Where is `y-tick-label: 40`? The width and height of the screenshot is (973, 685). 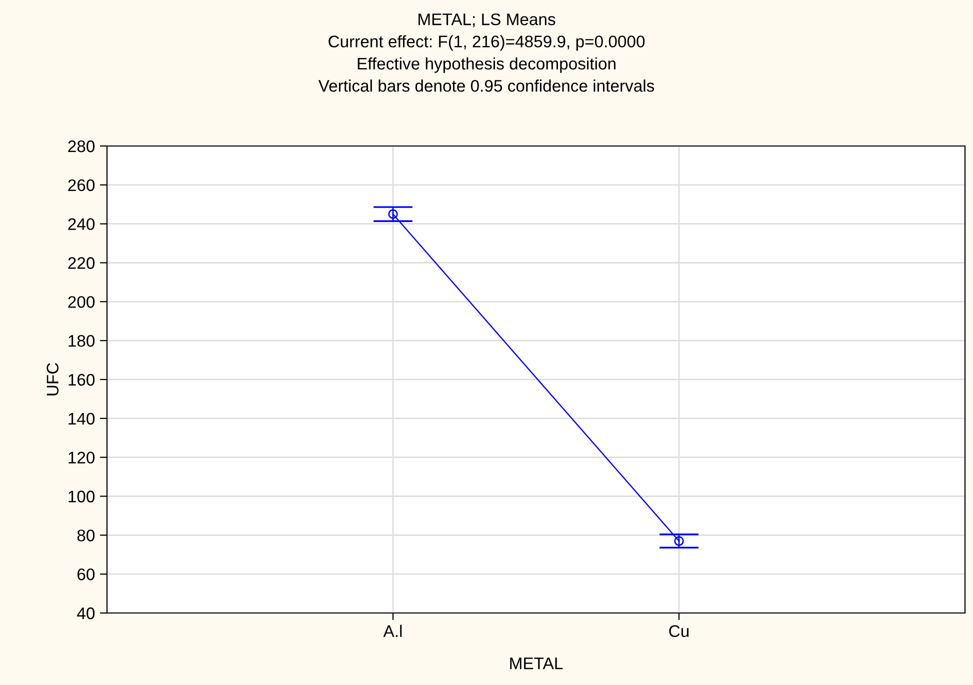 y-tick-label: 40 is located at coordinates (86, 613).